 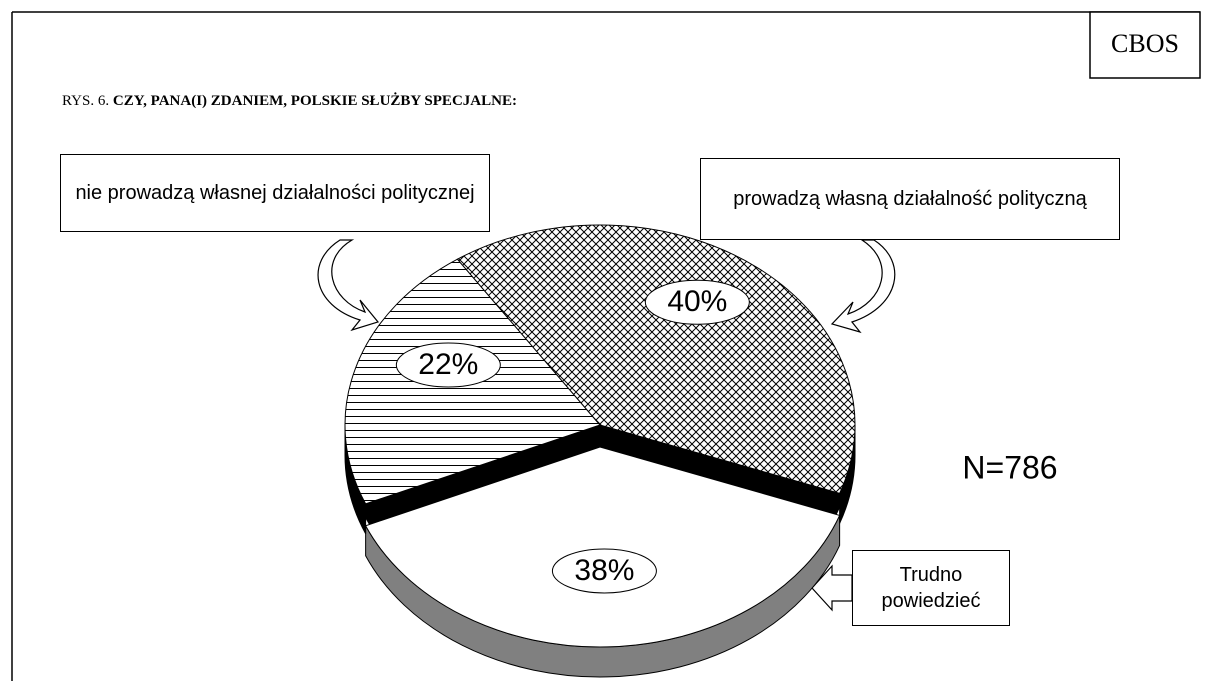 What do you see at coordinates (931, 588) in the screenshot?
I see `callout-label: Trudno powiedzieć` at bounding box center [931, 588].